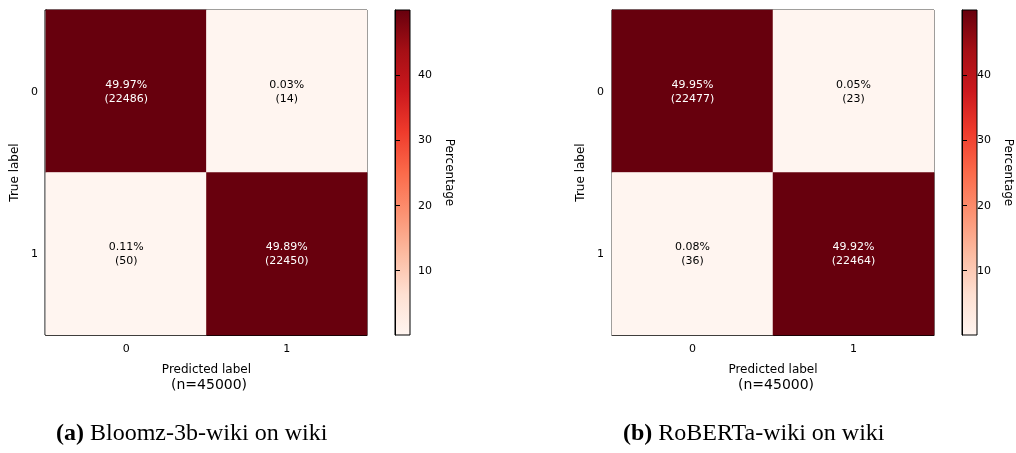 The height and width of the screenshot is (453, 1016). What do you see at coordinates (692, 91) in the screenshot?
I see `data-label: 49.95% (22477)` at bounding box center [692, 91].